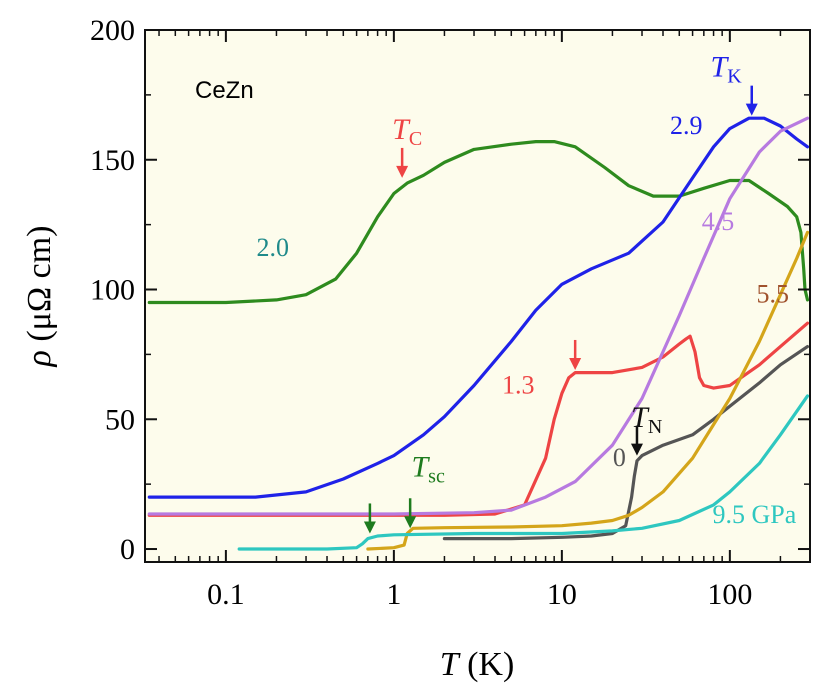 Image resolution: width=839 pixels, height=700 pixels. I want to click on curve-label: 2.9, so click(686, 125).